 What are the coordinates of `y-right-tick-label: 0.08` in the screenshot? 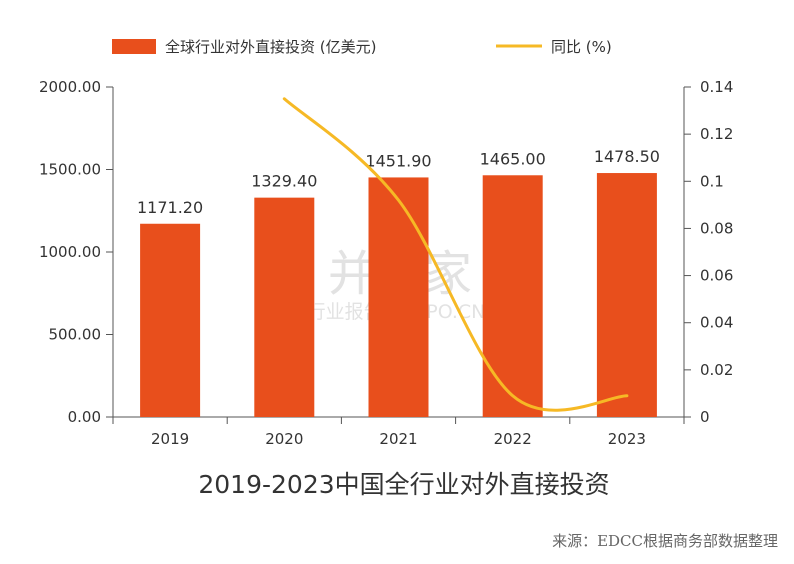 It's located at (716, 228).